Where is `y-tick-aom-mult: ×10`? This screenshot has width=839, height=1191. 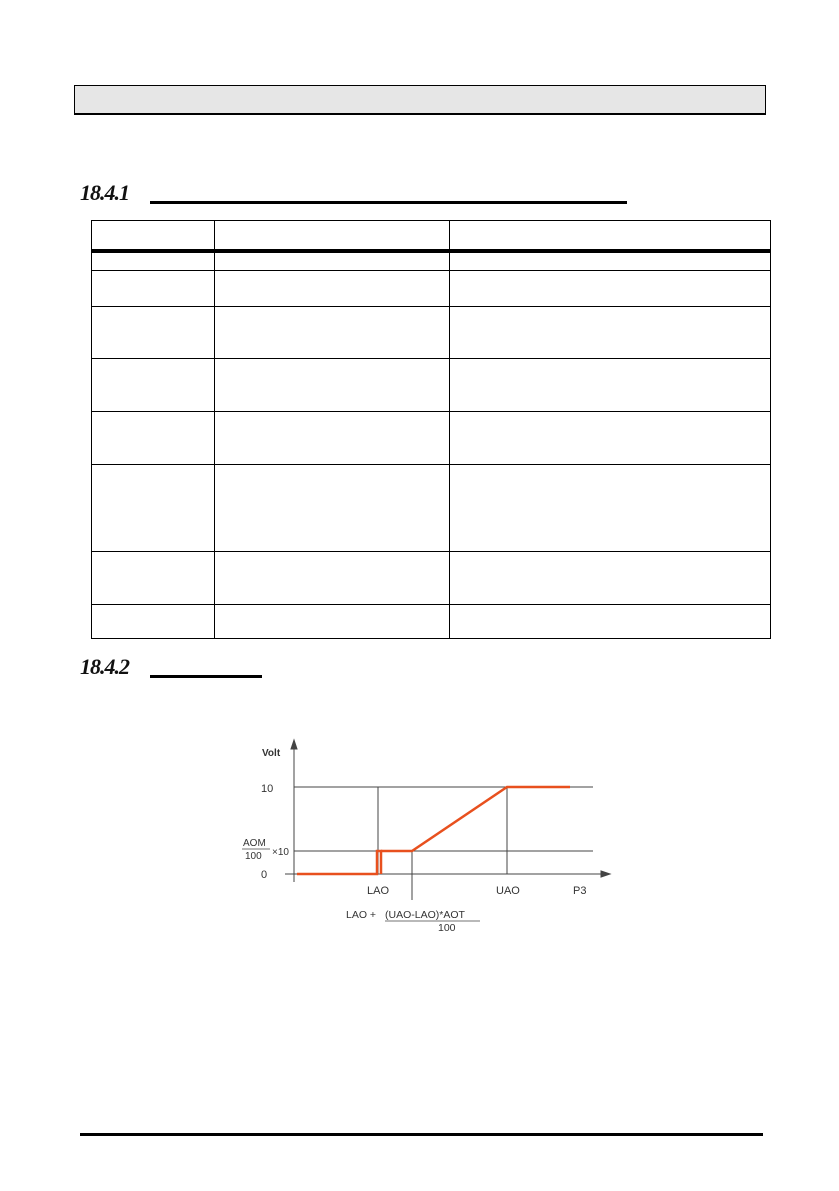
y-tick-aom-mult: ×10 is located at coordinates (280, 852).